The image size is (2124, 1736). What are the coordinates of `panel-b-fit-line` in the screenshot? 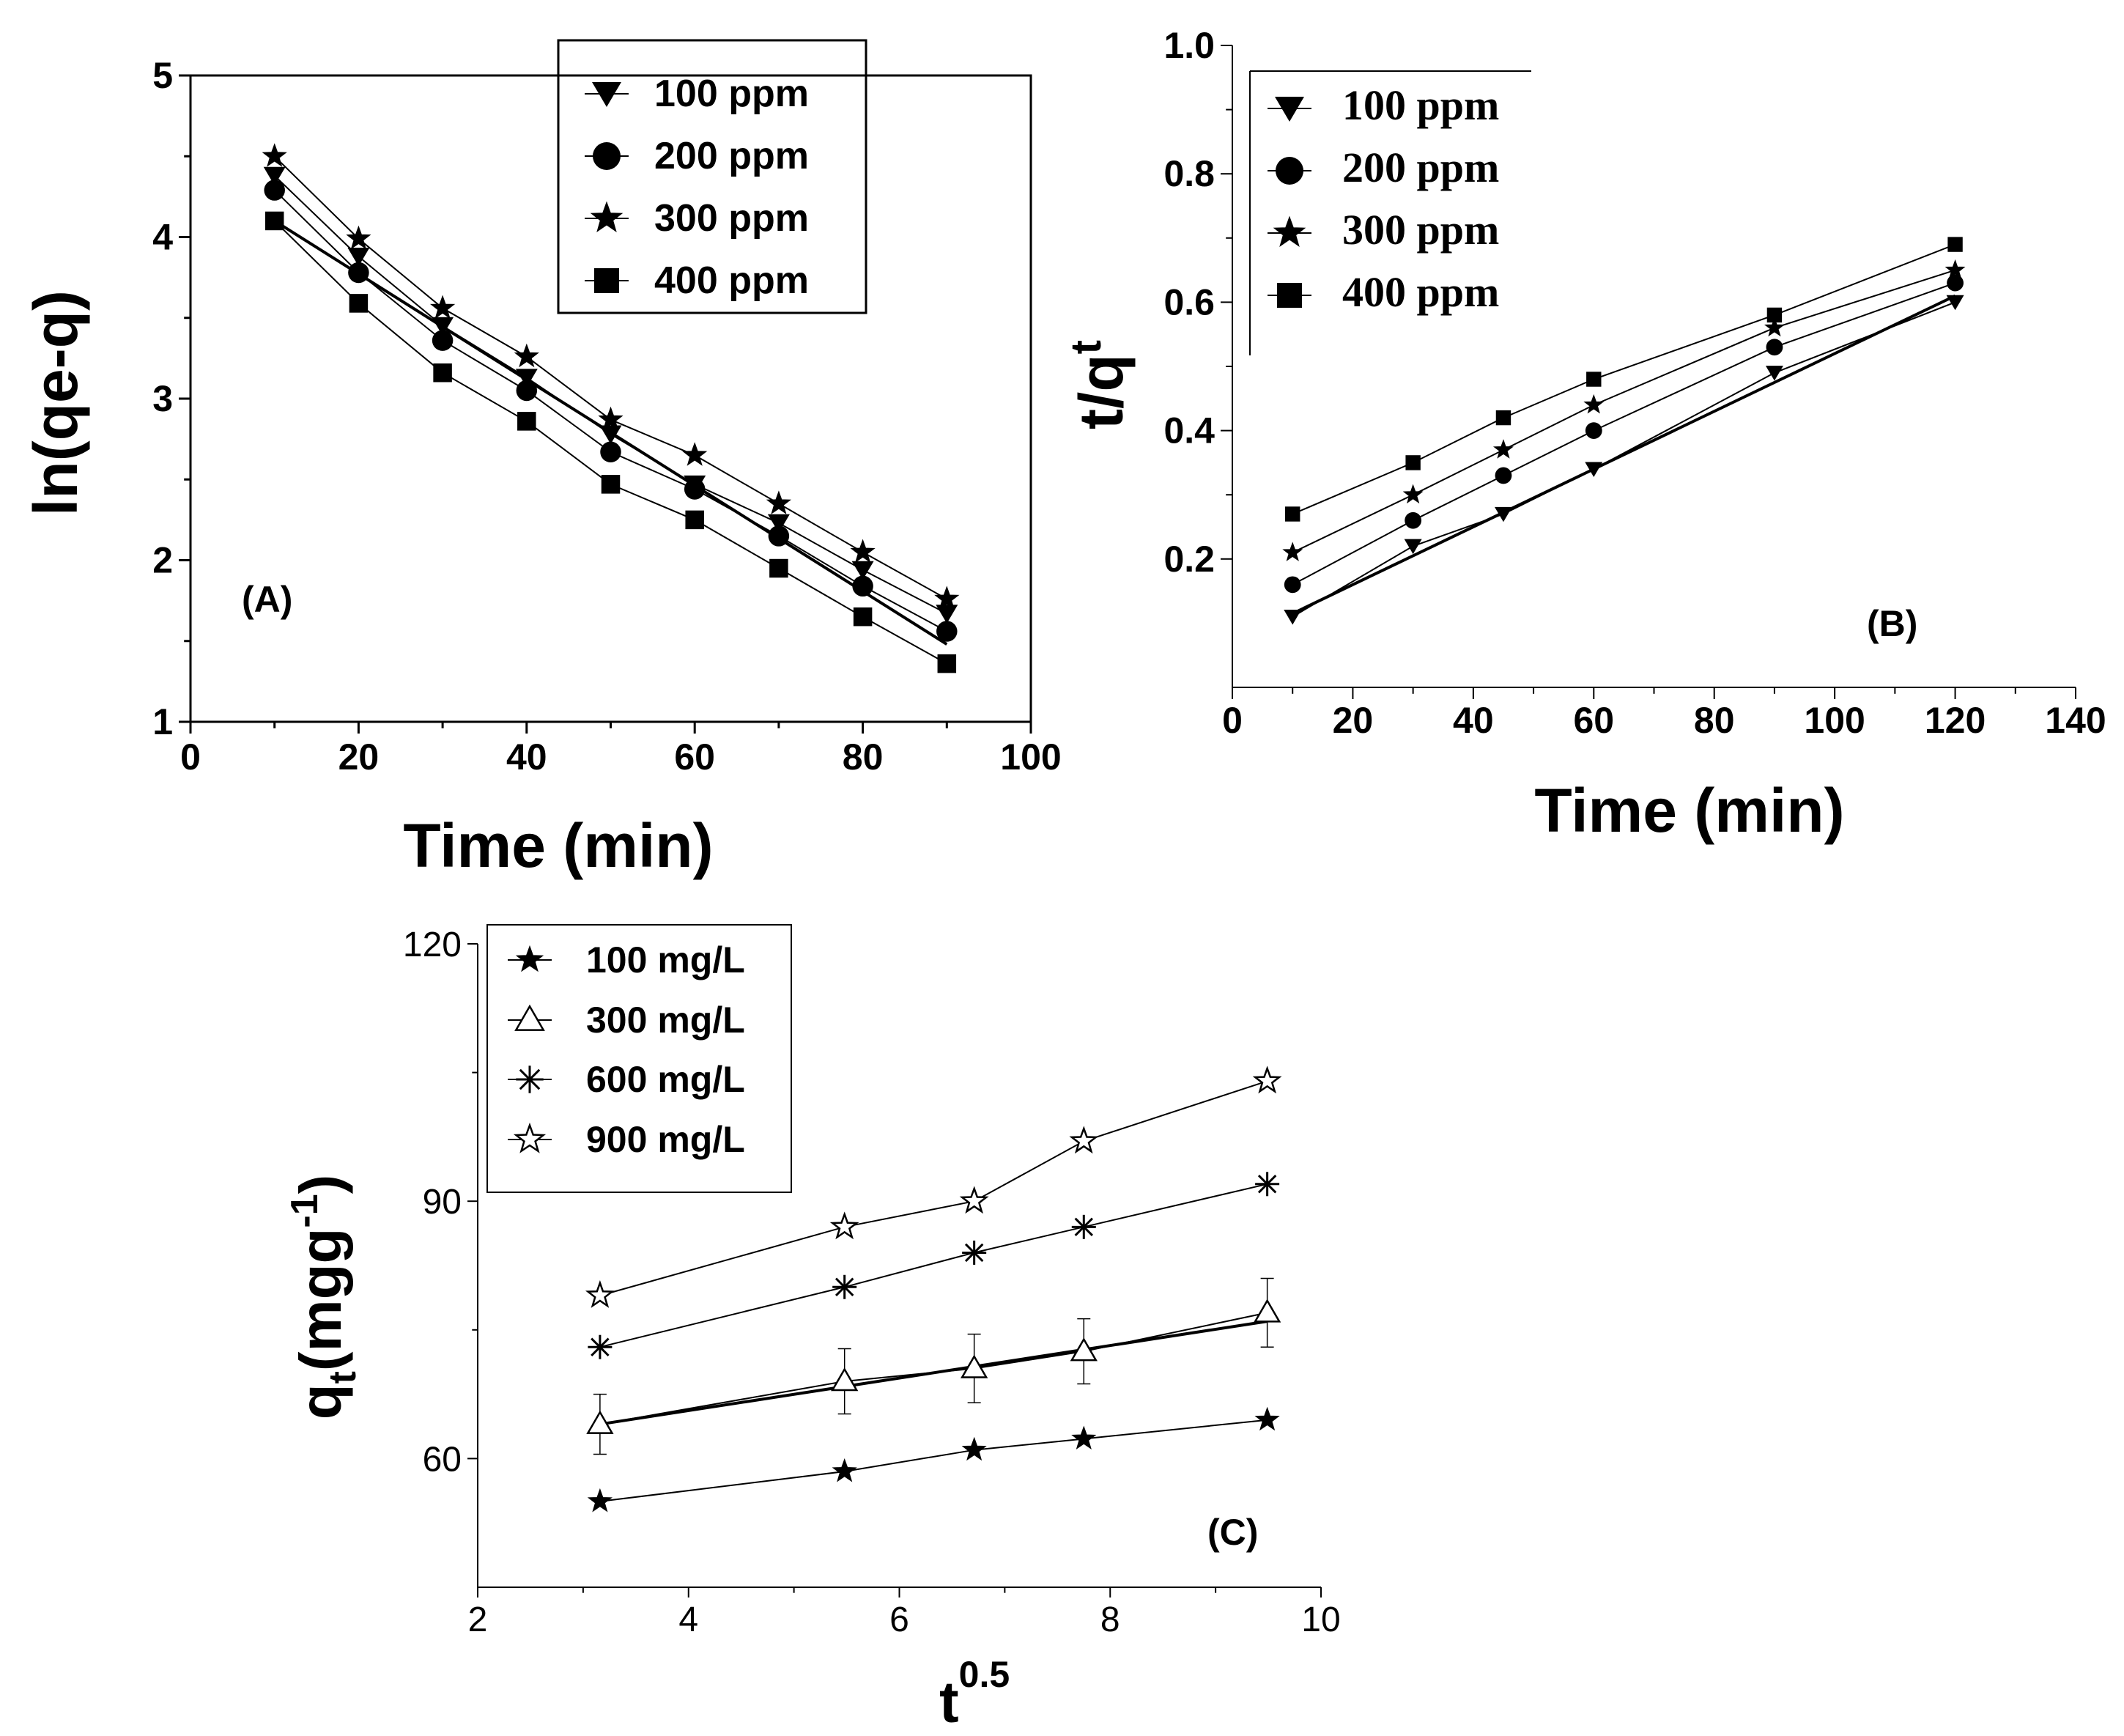 It's located at (1624, 455).